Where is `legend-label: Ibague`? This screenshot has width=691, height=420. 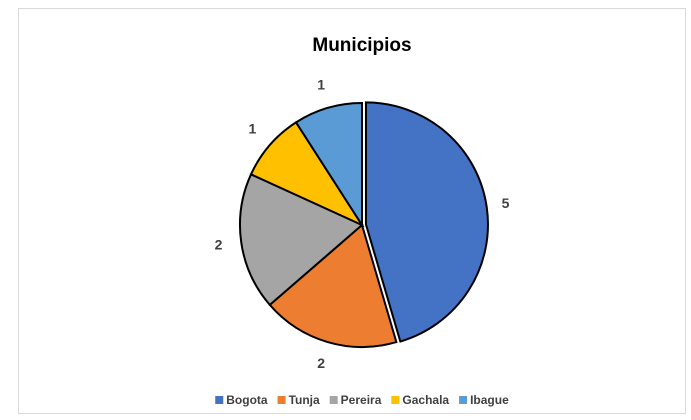
legend-label: Ibague is located at coordinates (489, 400).